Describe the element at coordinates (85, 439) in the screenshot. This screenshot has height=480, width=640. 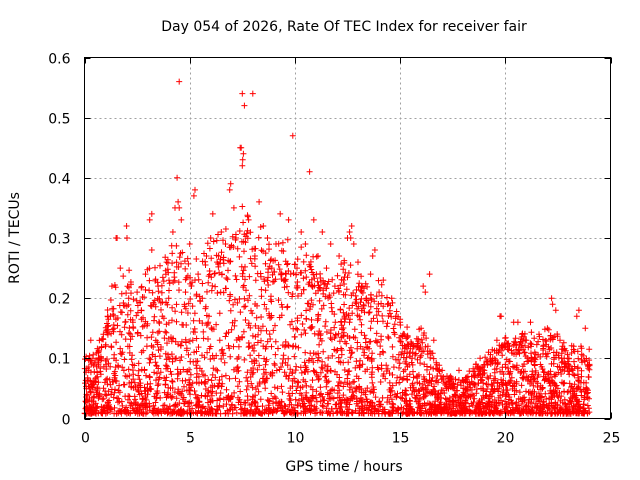
I see `x-tick-label: 0` at that location.